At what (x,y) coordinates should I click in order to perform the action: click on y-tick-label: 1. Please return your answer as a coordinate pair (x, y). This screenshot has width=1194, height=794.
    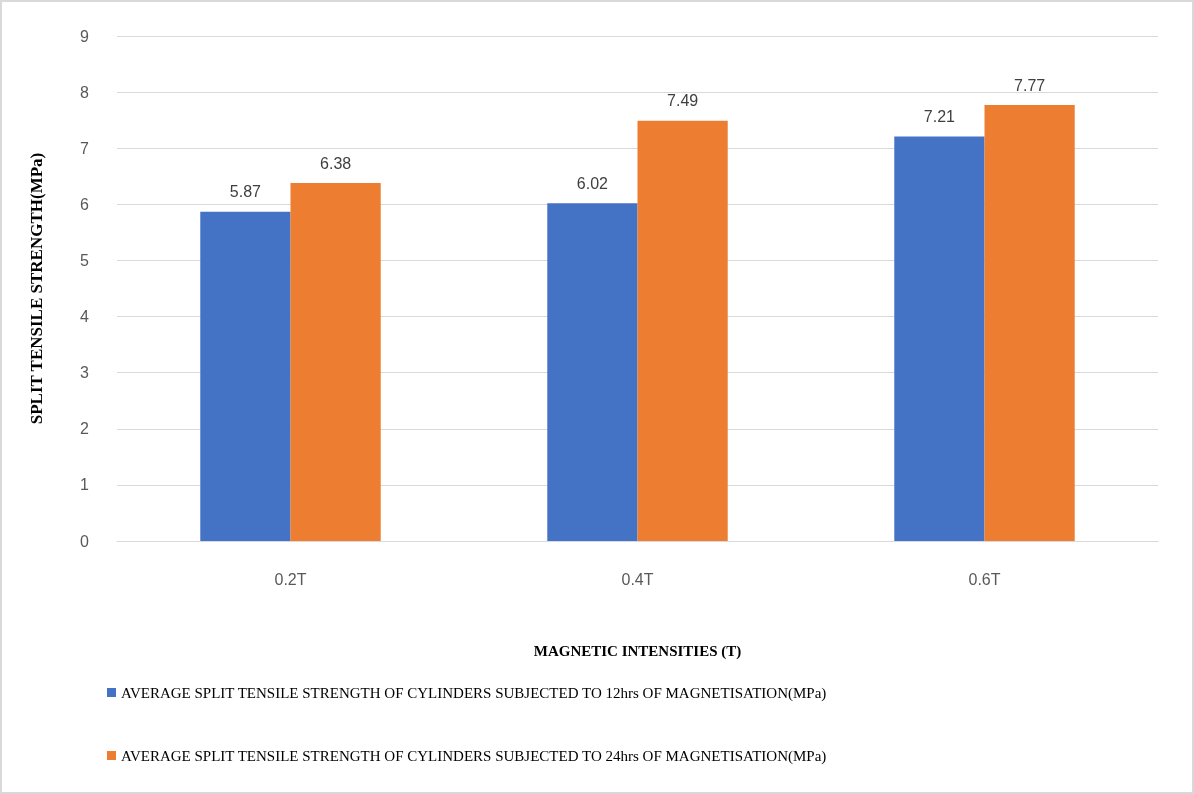
    Looking at the image, I should click on (85, 485).